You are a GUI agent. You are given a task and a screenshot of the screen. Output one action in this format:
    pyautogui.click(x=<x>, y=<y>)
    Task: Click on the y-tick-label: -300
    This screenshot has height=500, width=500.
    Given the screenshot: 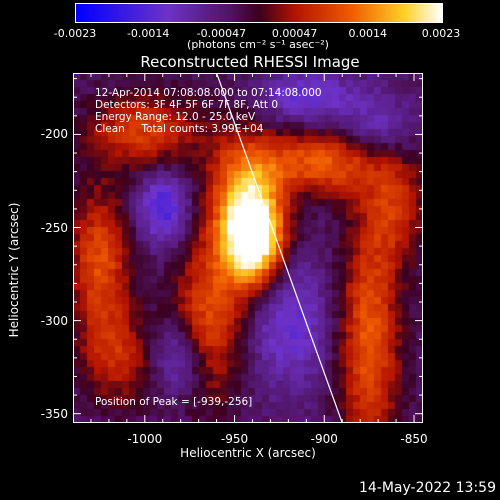 What is the action you would take?
    pyautogui.click(x=54, y=320)
    